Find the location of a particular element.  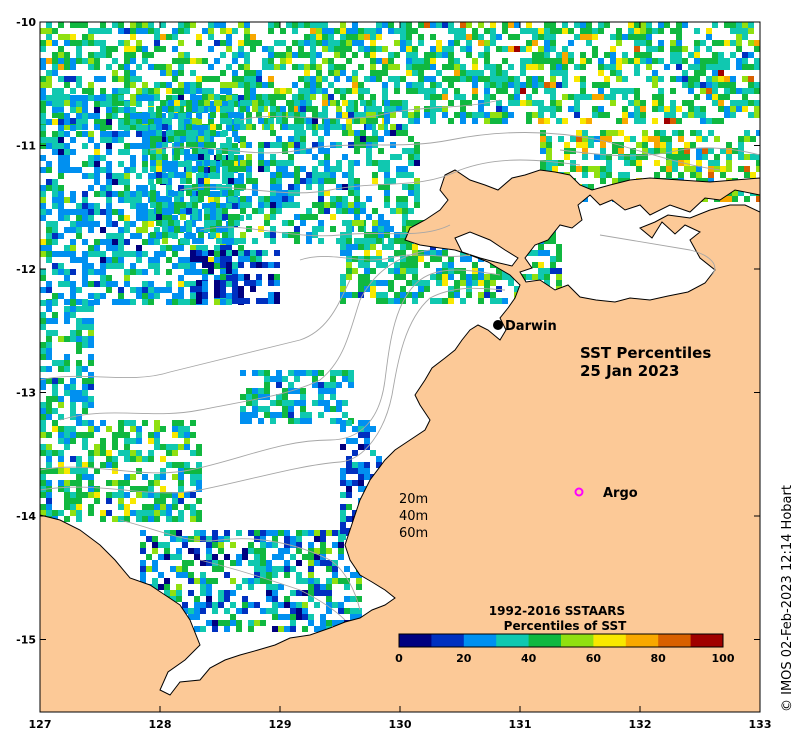

depth-legend-60m: 60m is located at coordinates (413, 533).